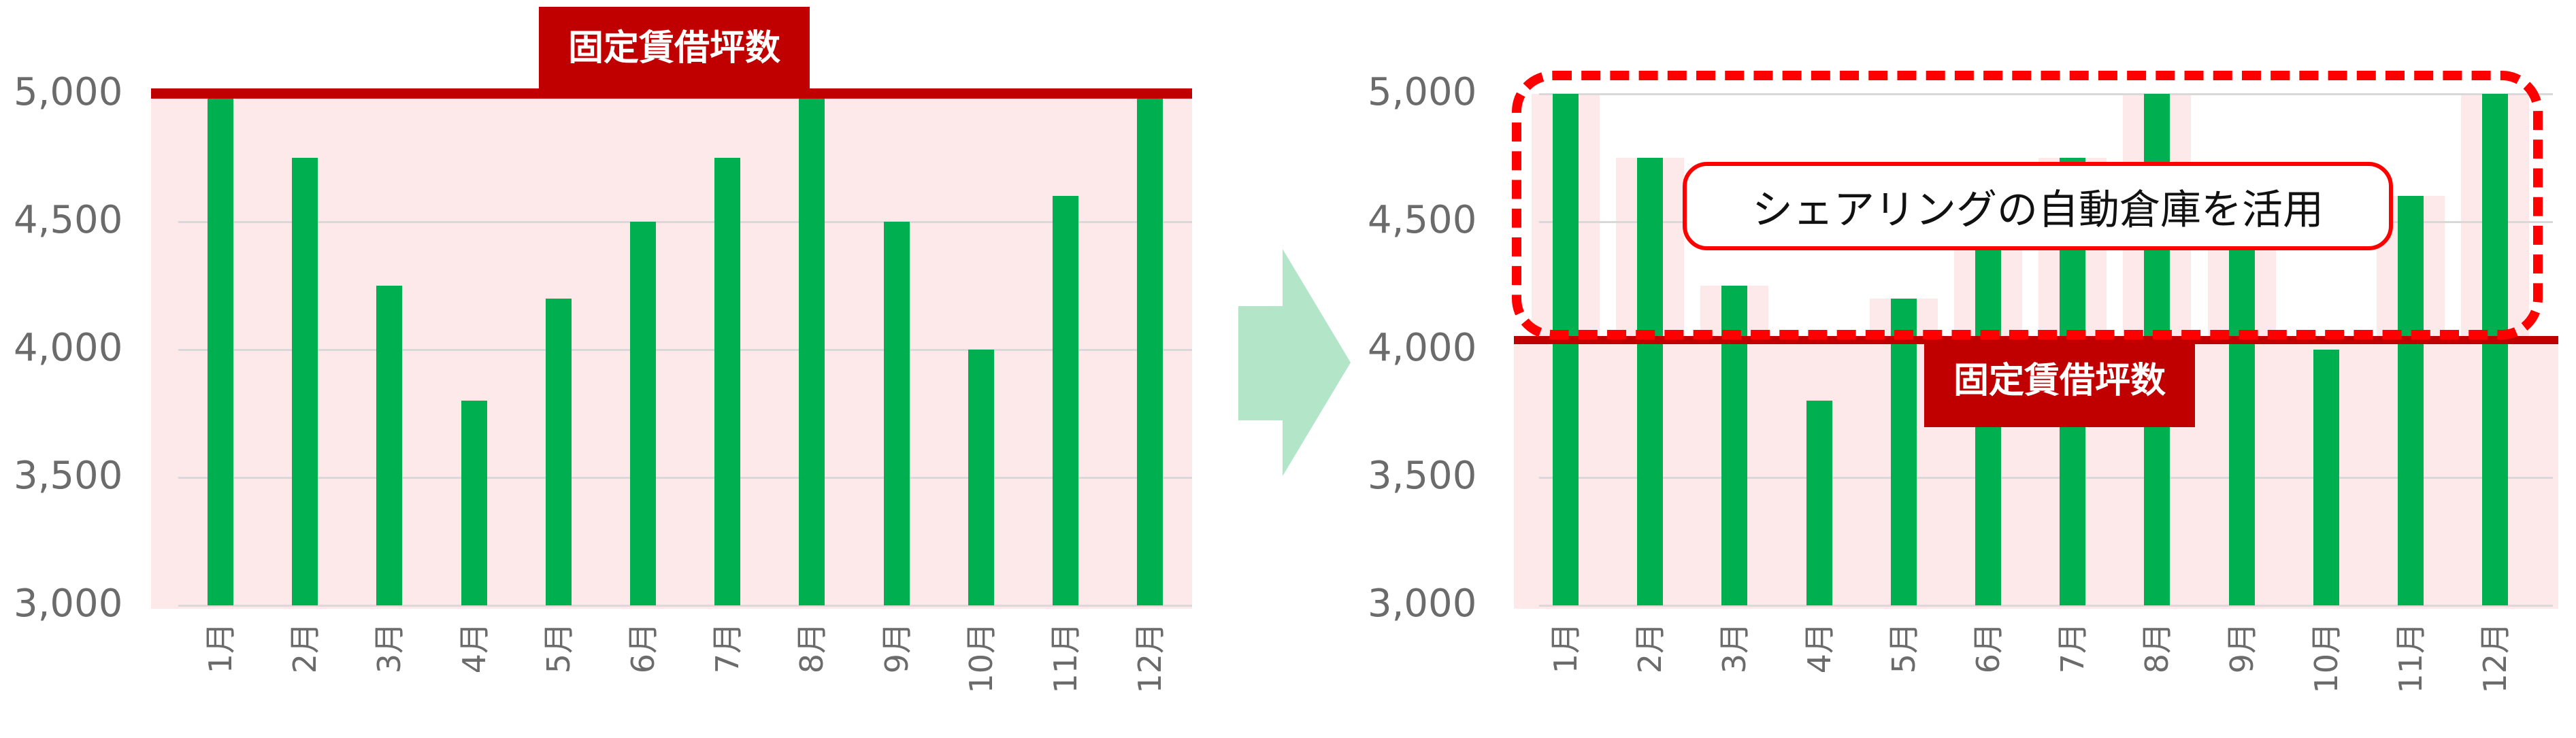  What do you see at coordinates (2038, 206) in the screenshot?
I see `sharing-warehouse-callout: シェアリングの自動倉庫を活用` at bounding box center [2038, 206].